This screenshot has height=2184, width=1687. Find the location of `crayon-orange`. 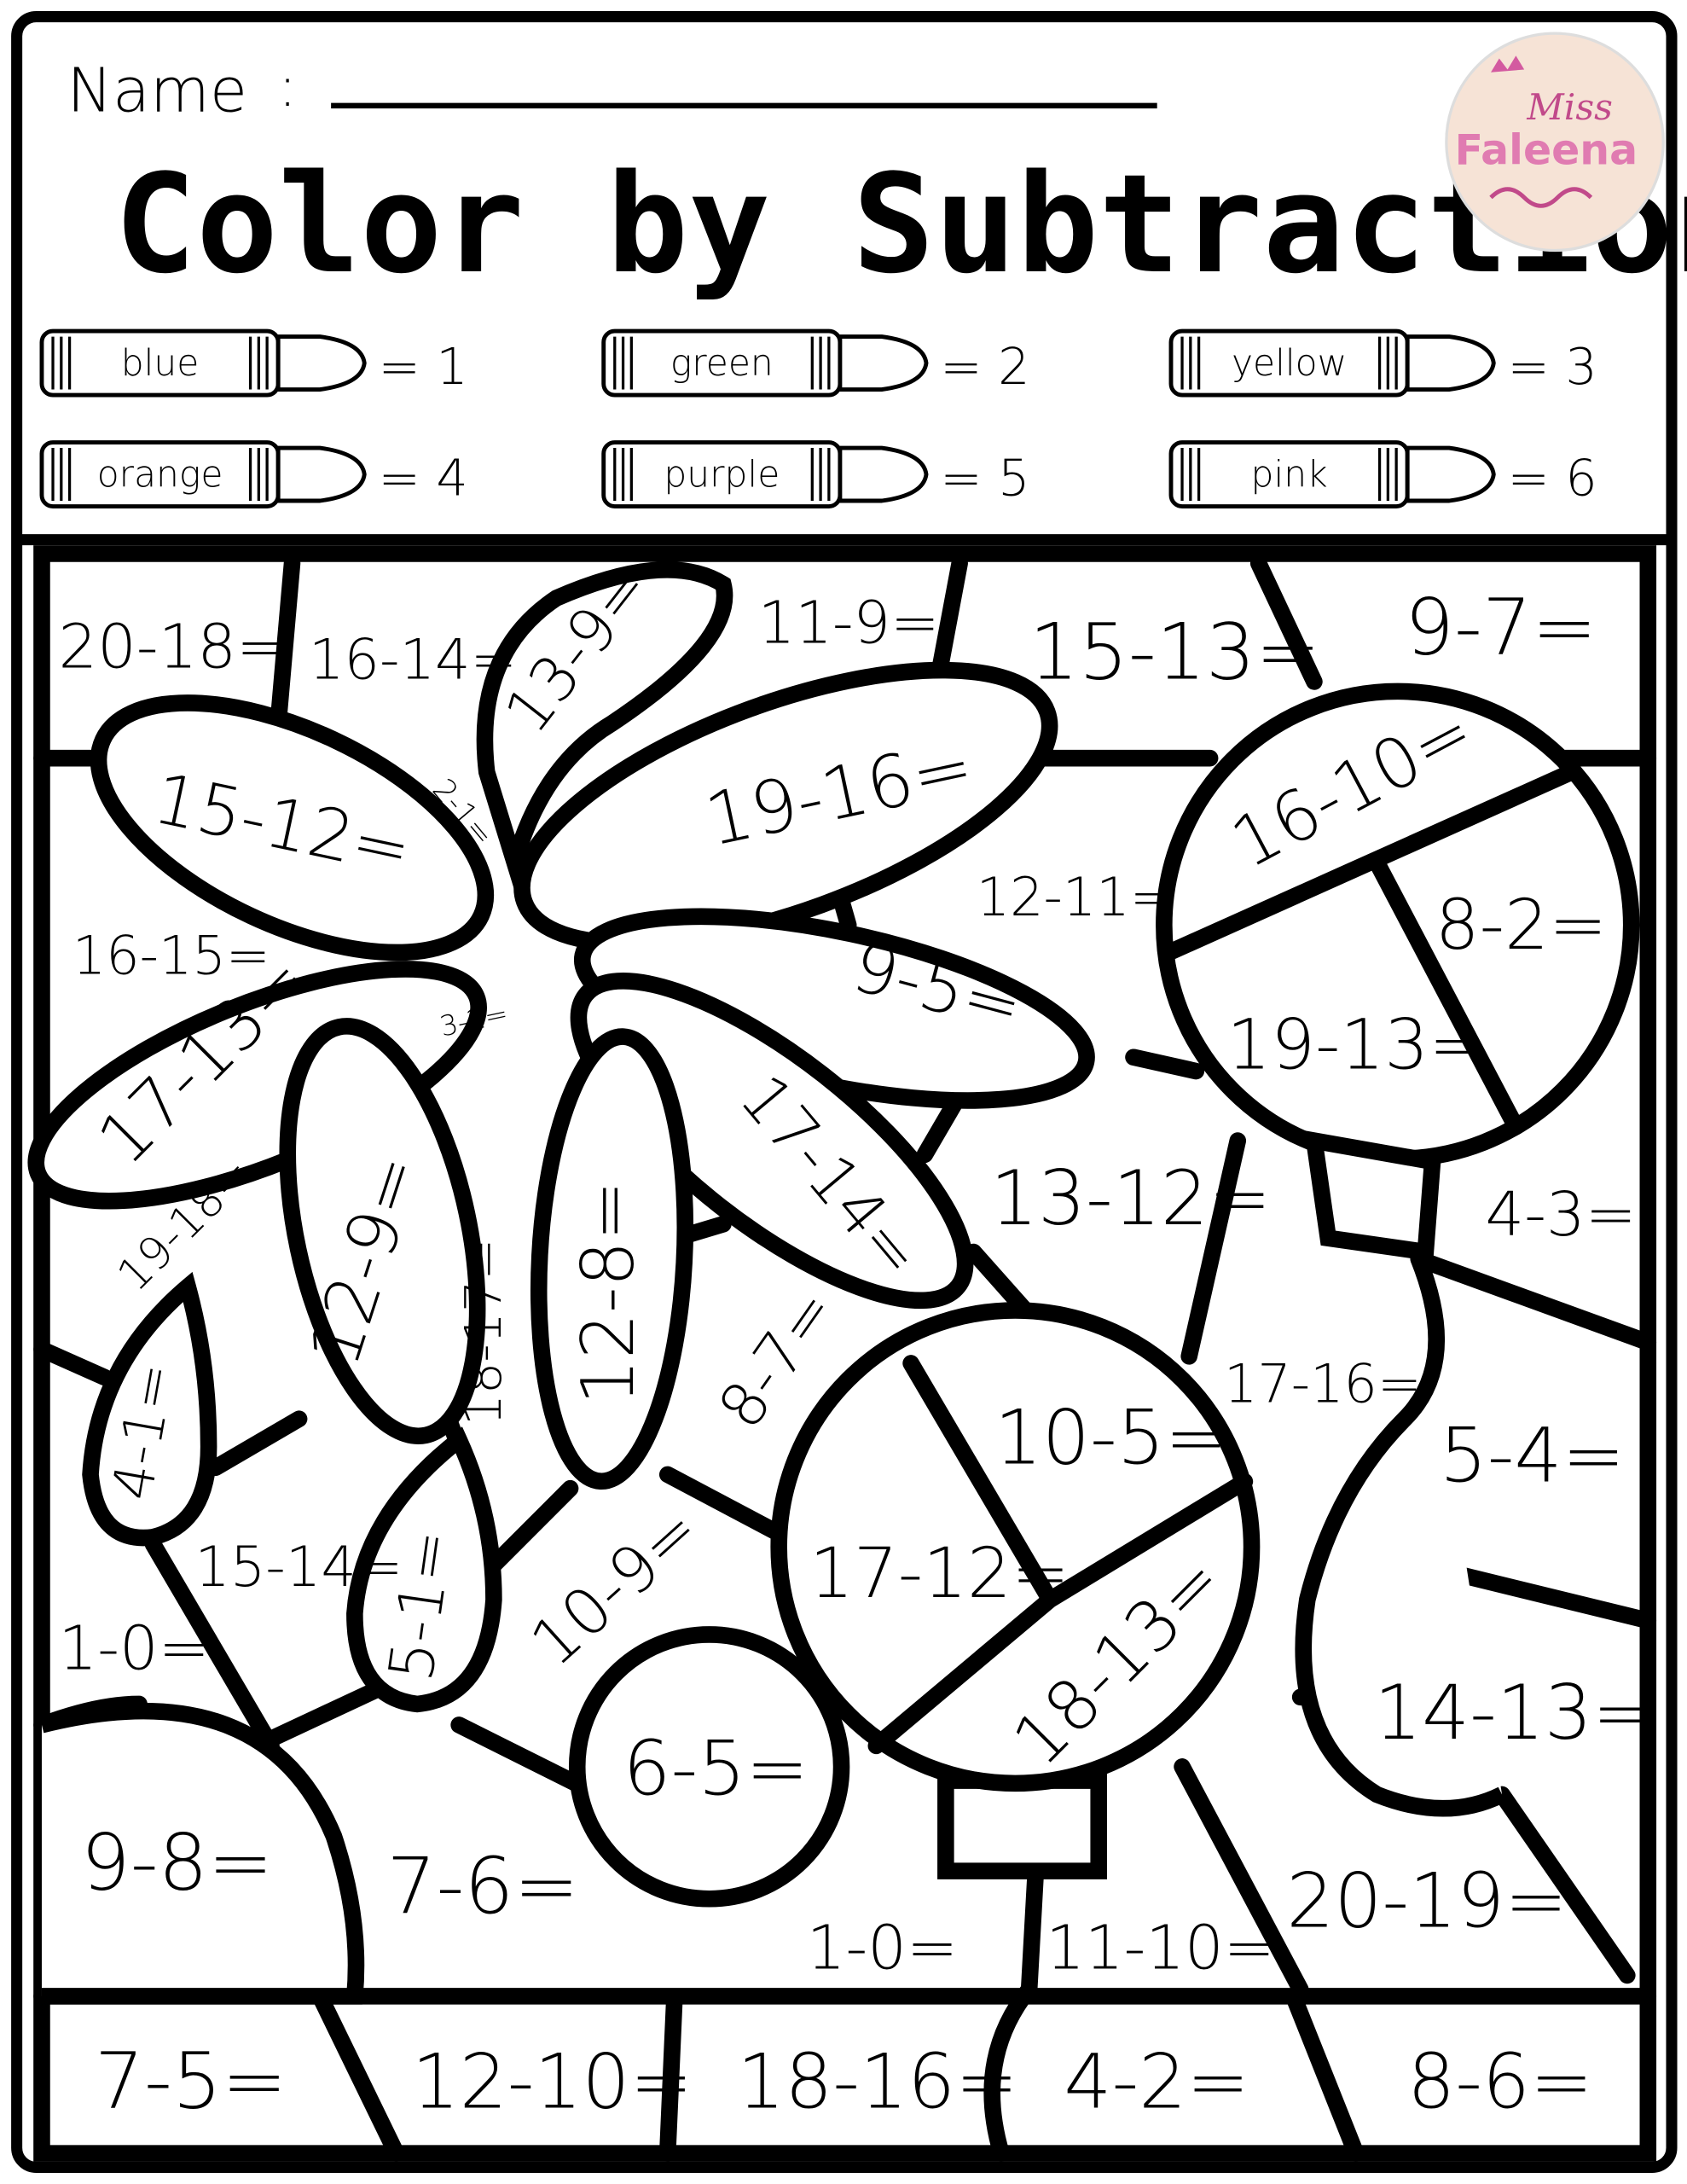

crayon-orange is located at coordinates (203, 474).